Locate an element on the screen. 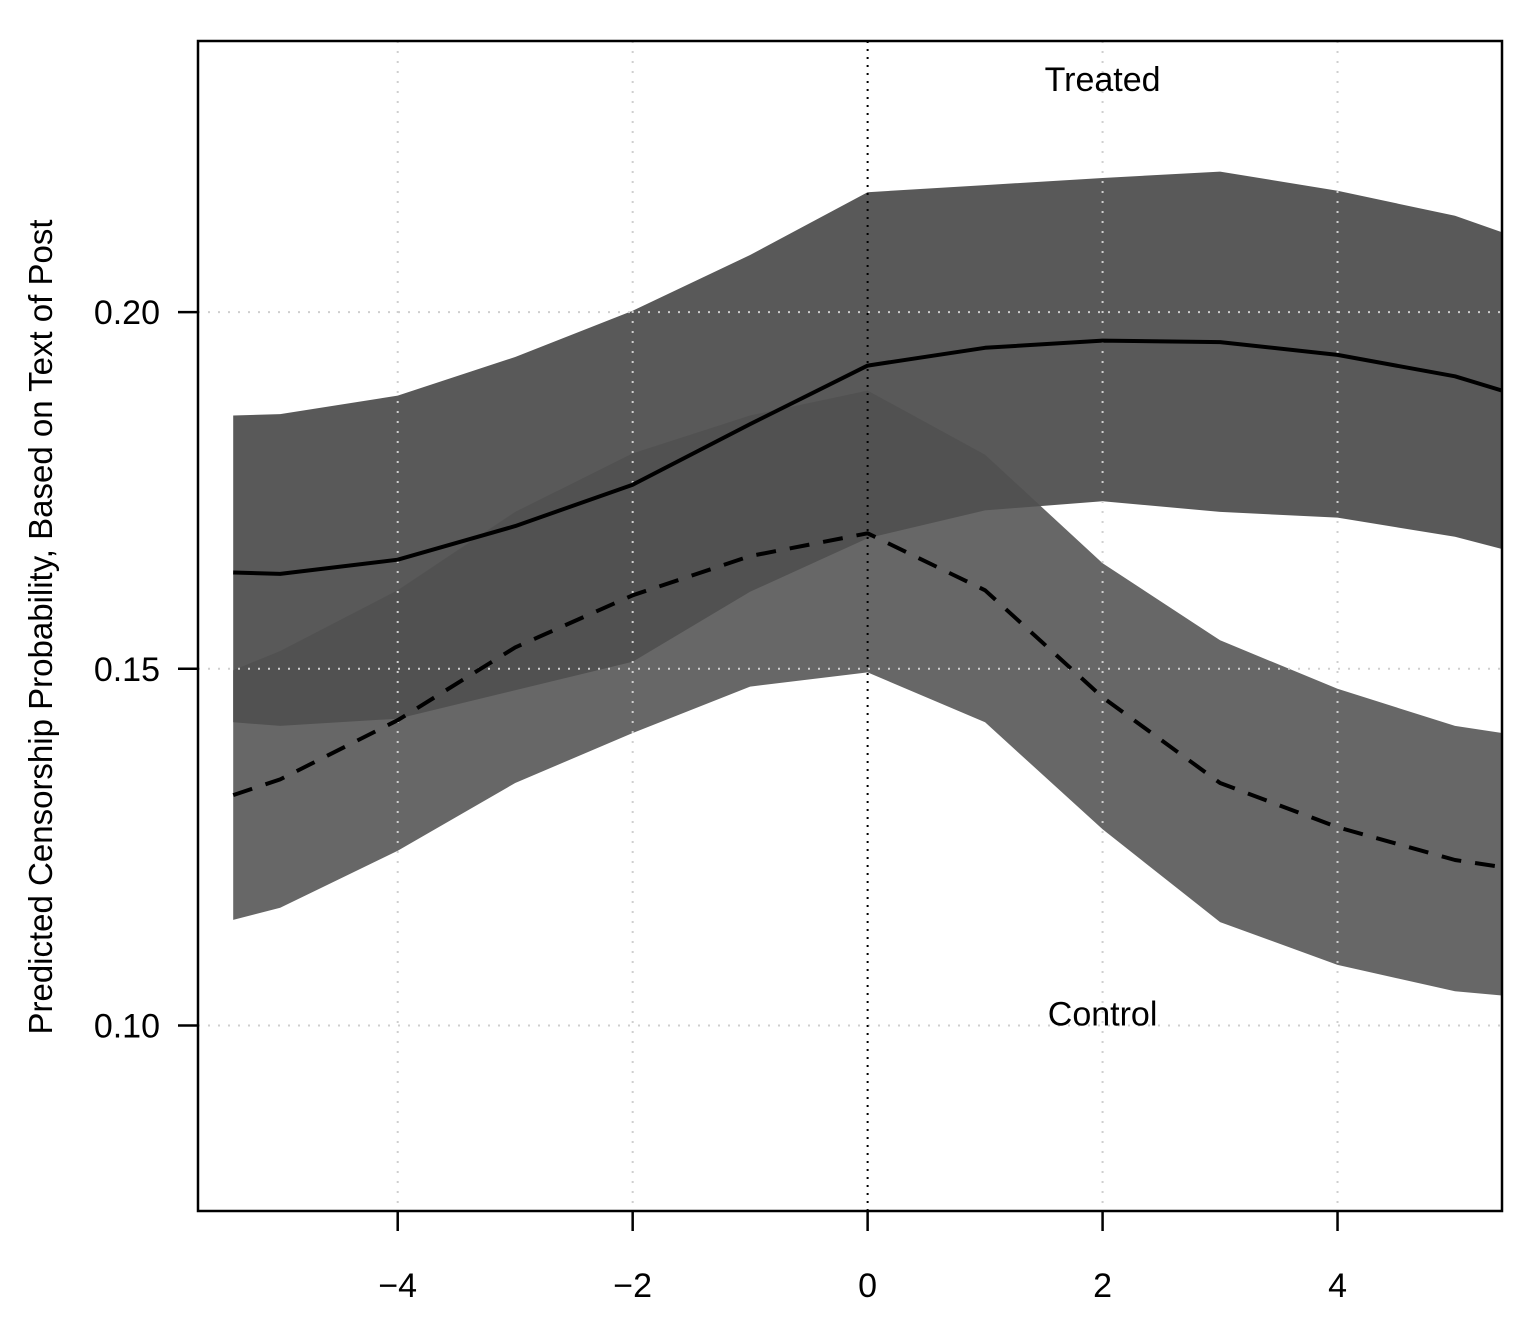 The height and width of the screenshot is (1324, 1526). y-tick-label-2: 0.20 is located at coordinates (127, 313).